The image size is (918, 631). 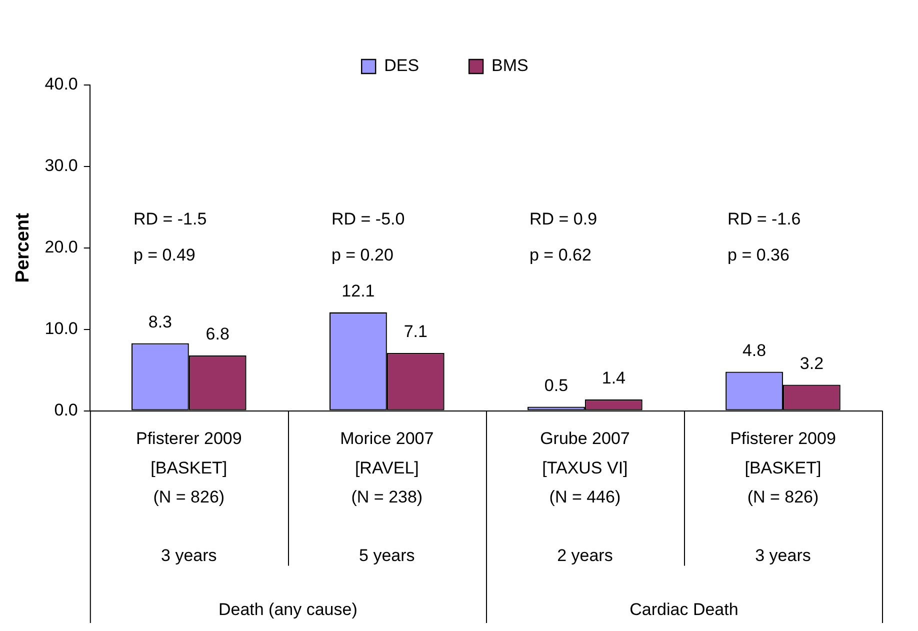 I want to click on y-tick-label: 40.0, so click(x=61, y=84).